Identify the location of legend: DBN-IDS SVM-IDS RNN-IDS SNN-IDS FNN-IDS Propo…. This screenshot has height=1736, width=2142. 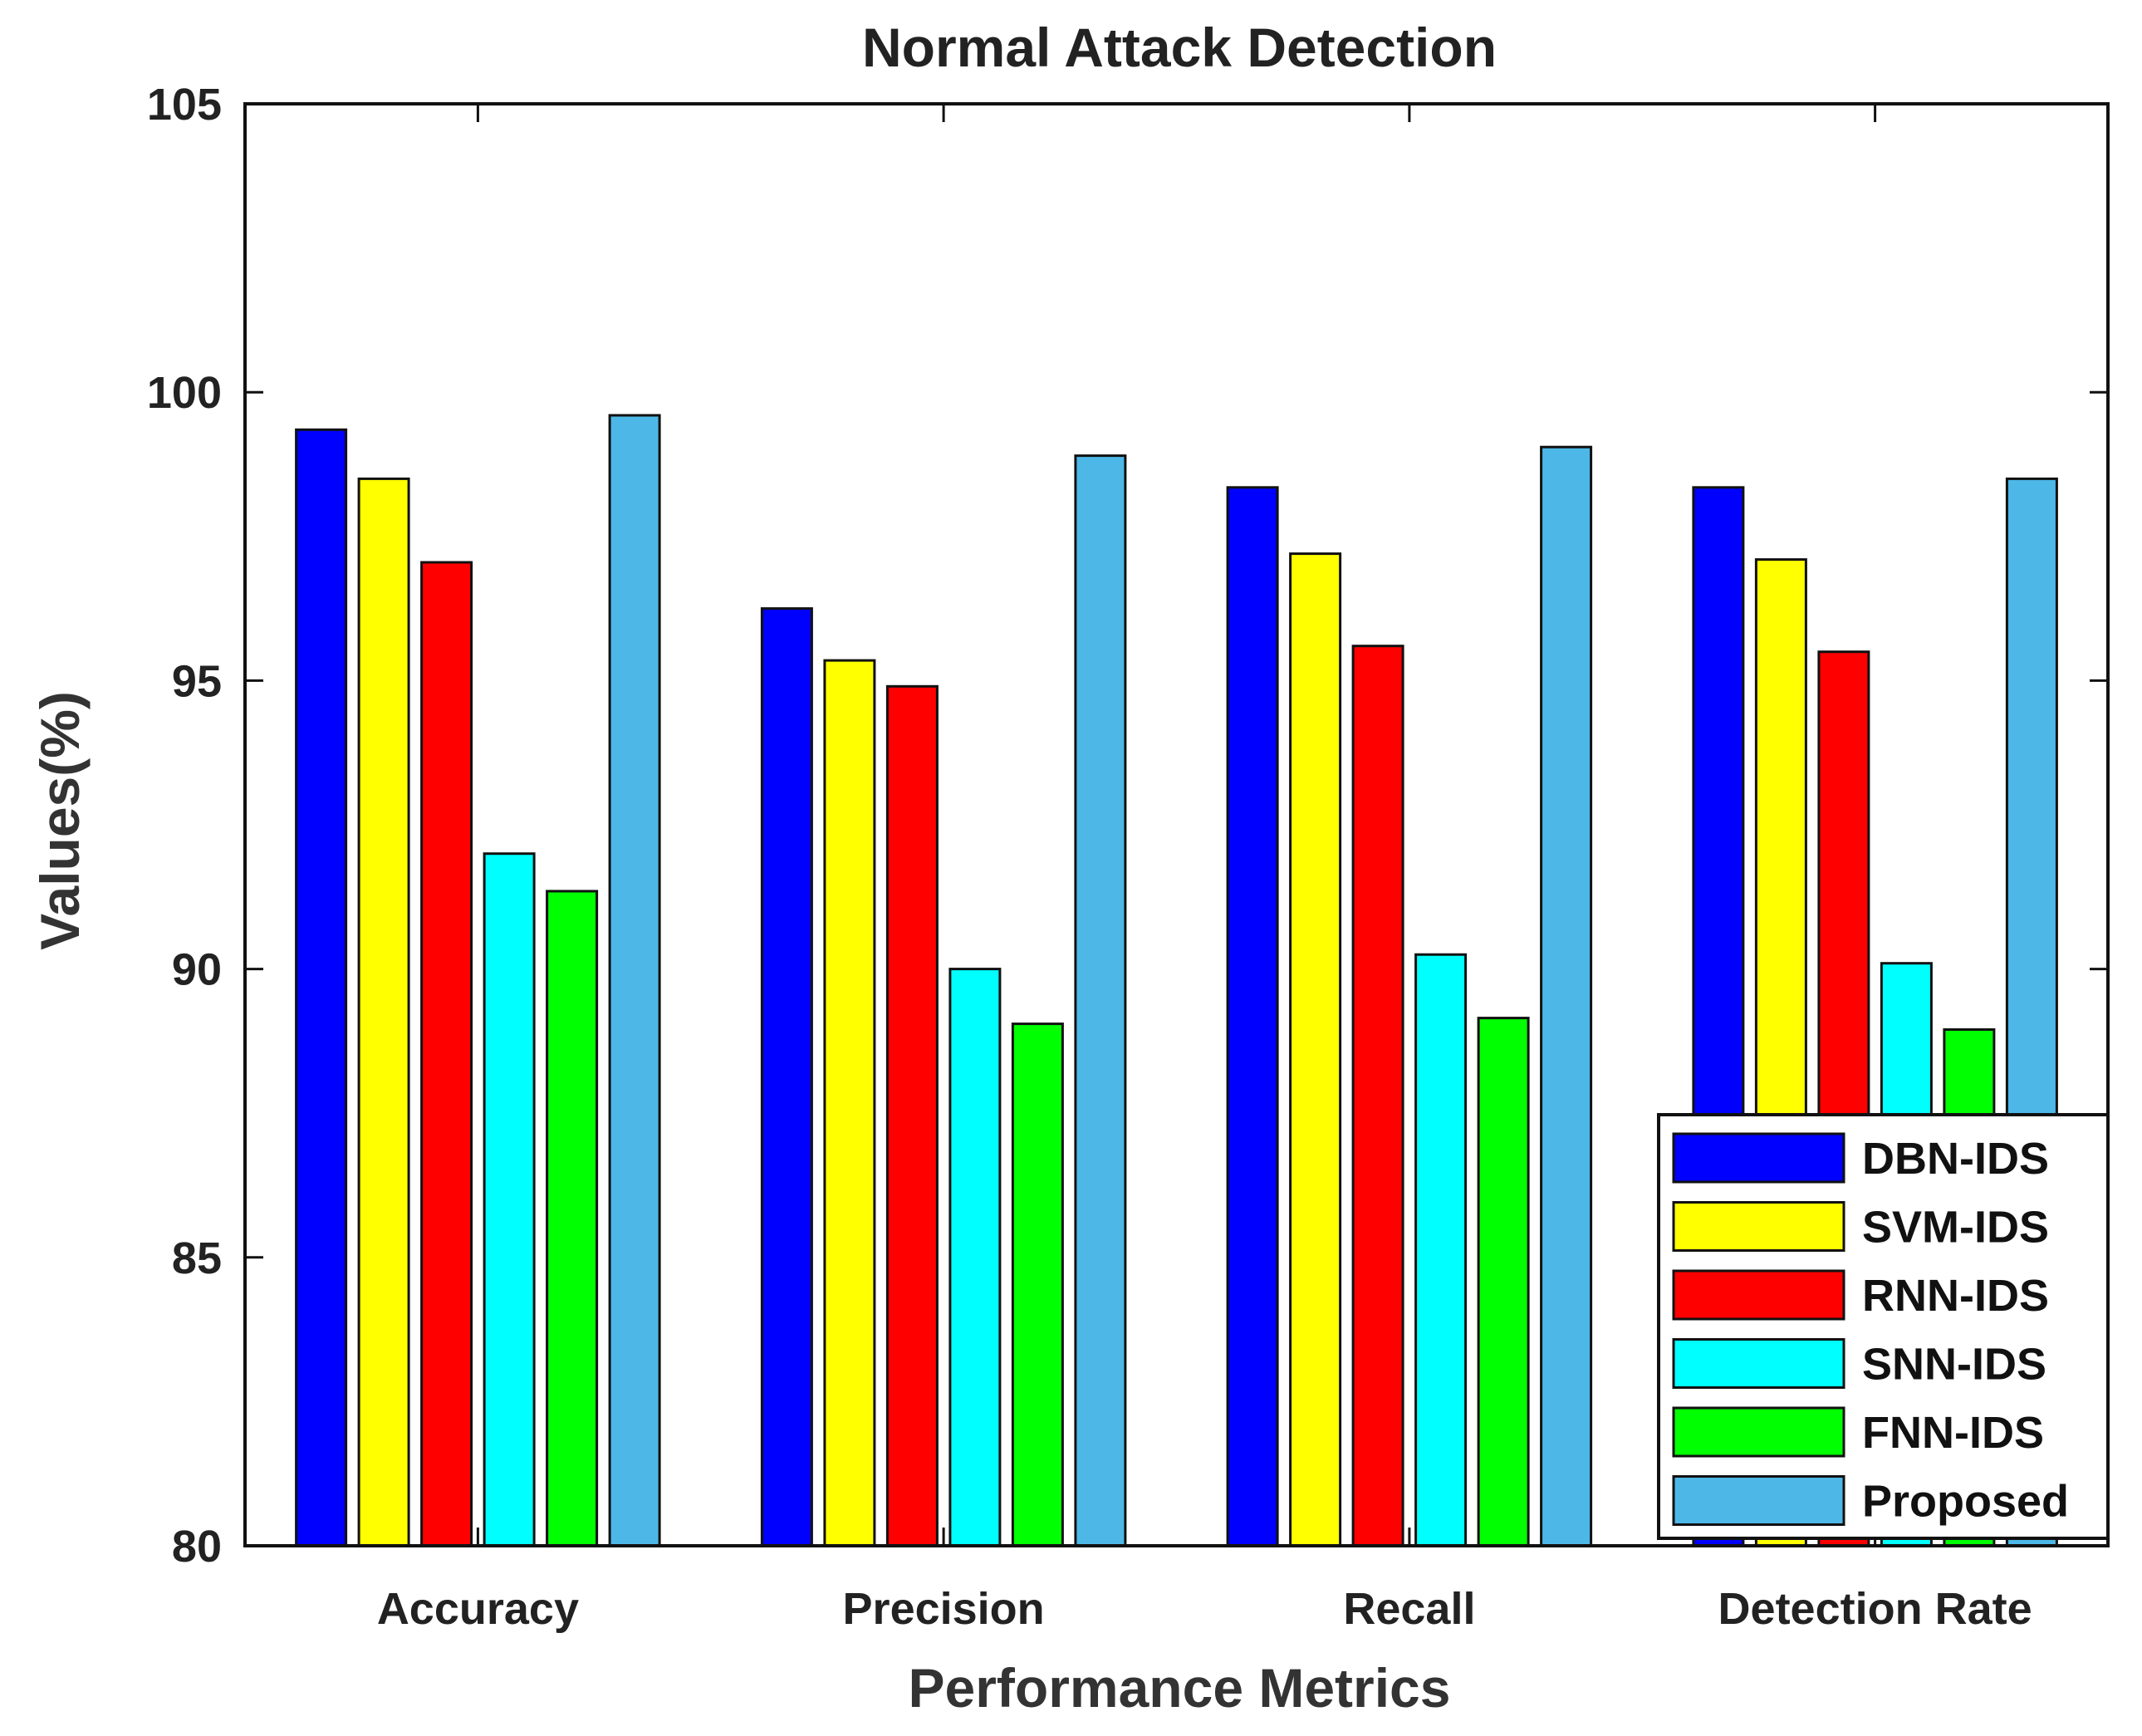
(1883, 1326).